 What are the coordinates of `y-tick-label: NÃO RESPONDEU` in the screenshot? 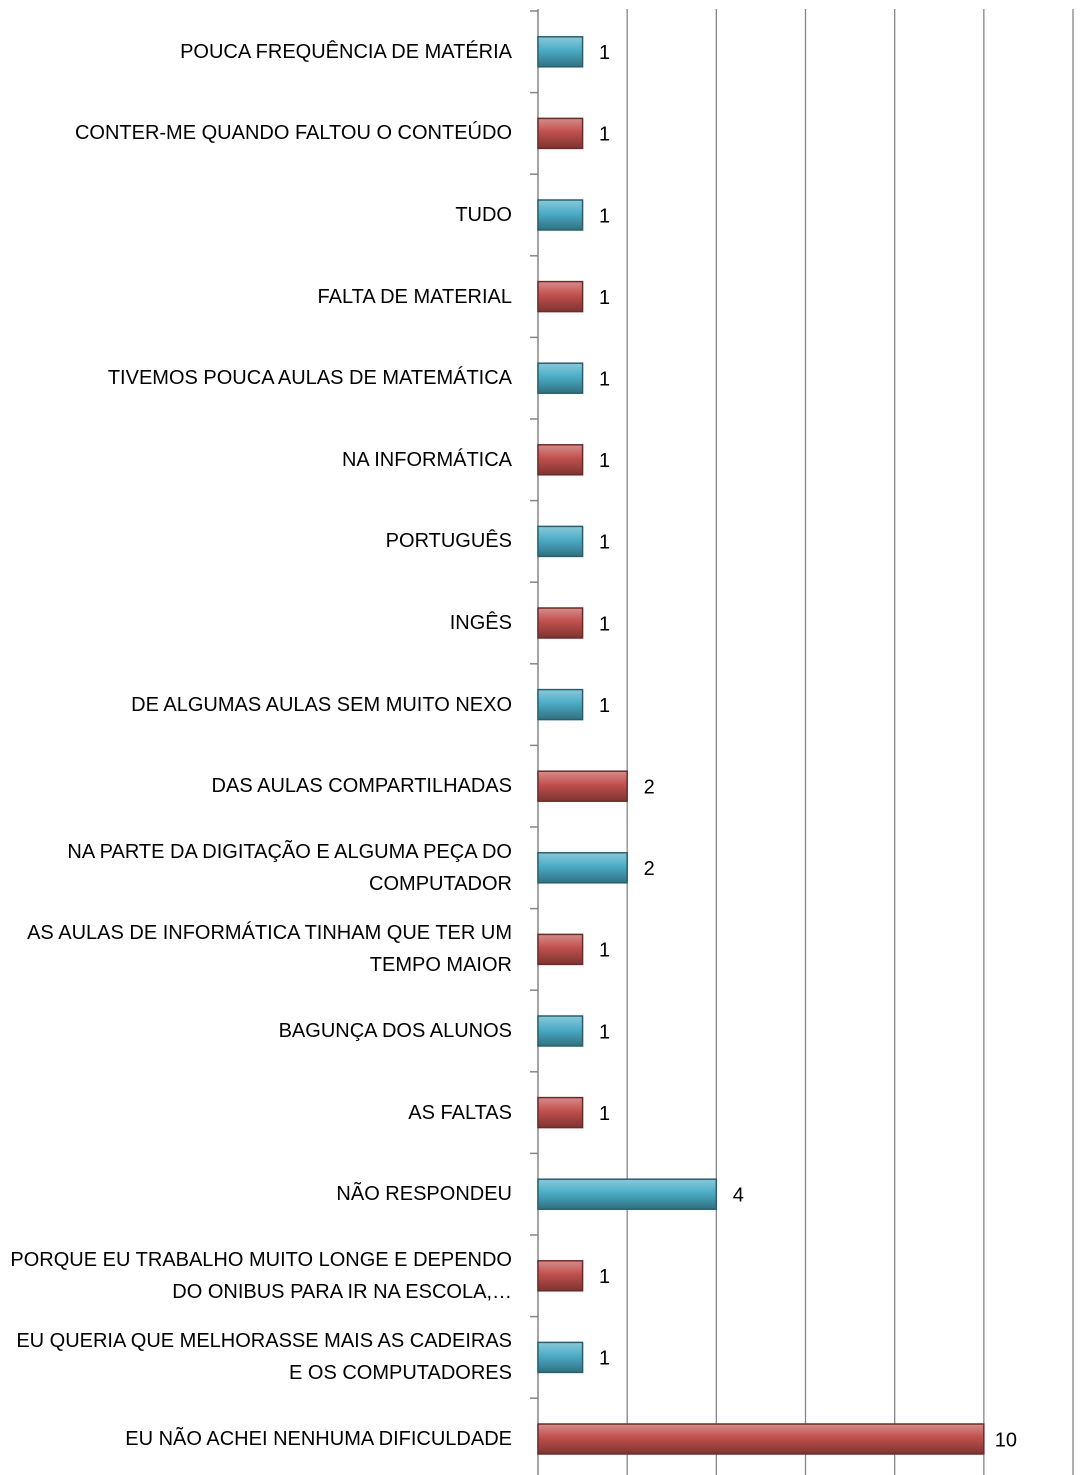 It's located at (424, 1194).